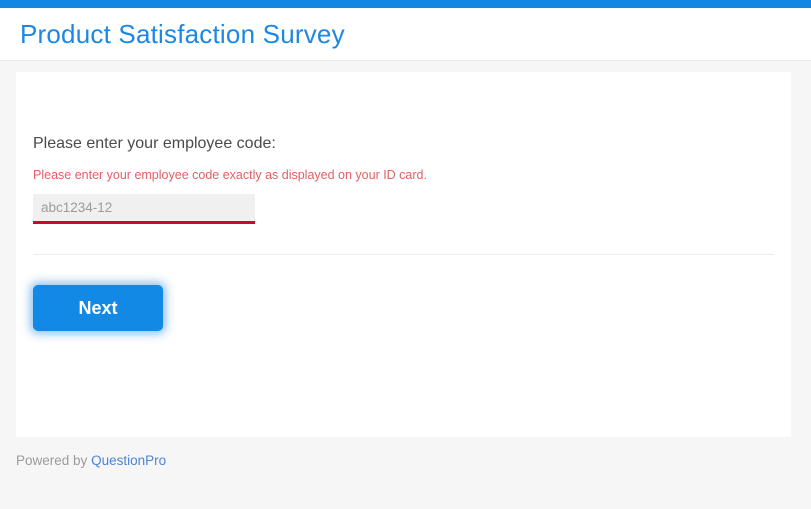  Describe the element at coordinates (98, 308) in the screenshot. I see `next-button: Next` at that location.